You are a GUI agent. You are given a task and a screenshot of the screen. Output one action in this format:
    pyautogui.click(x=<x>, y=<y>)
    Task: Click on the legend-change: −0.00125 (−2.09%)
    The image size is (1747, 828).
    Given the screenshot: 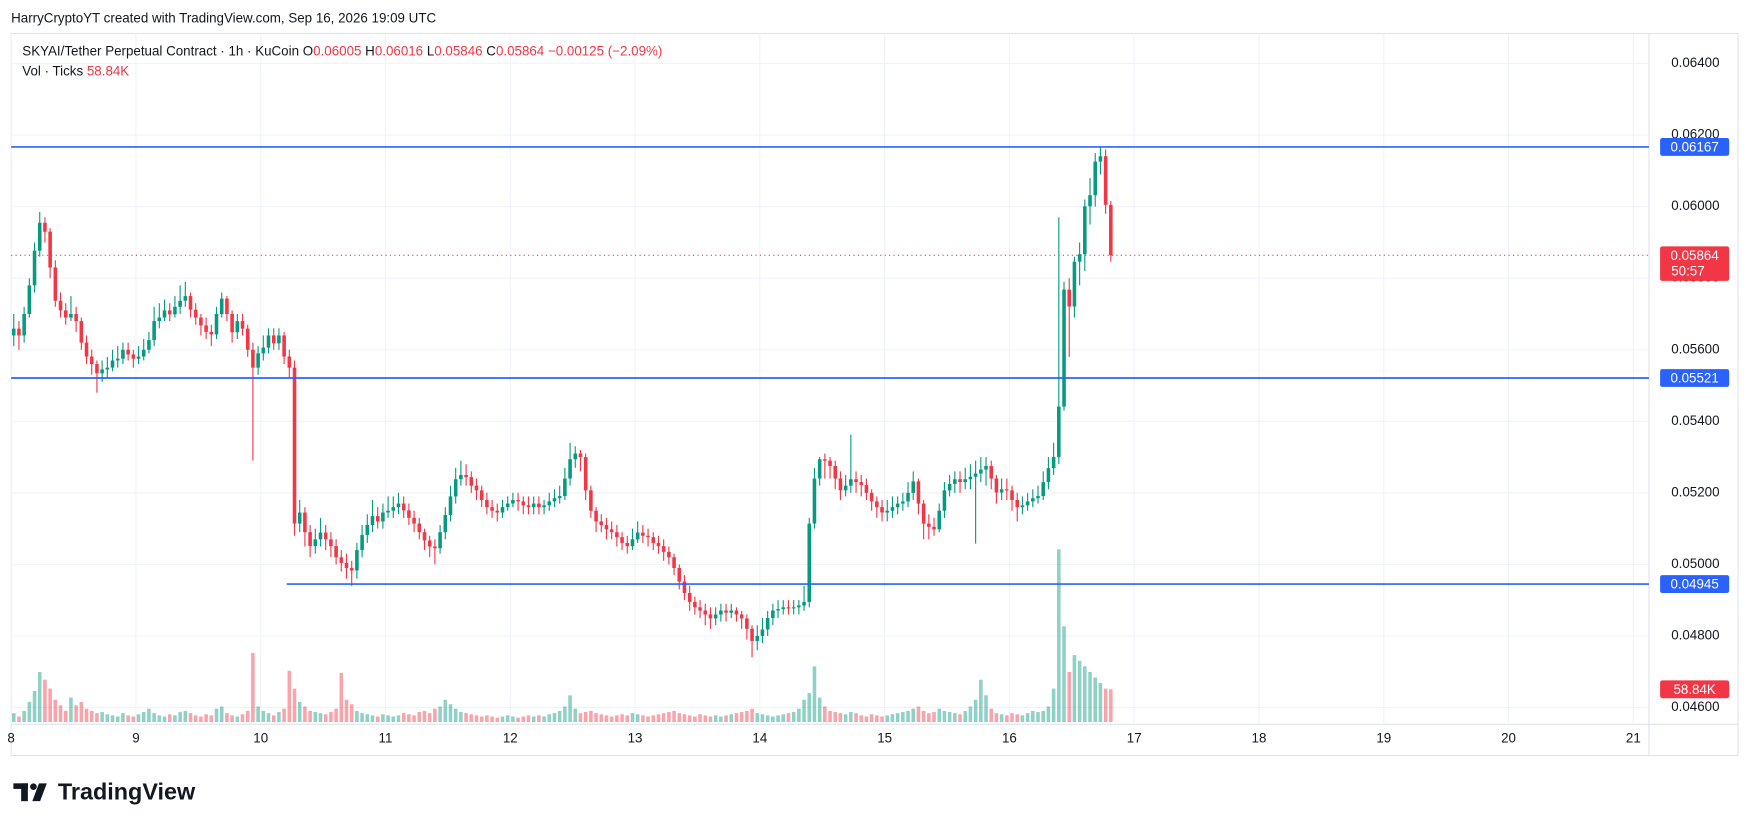 What is the action you would take?
    pyautogui.click(x=605, y=50)
    